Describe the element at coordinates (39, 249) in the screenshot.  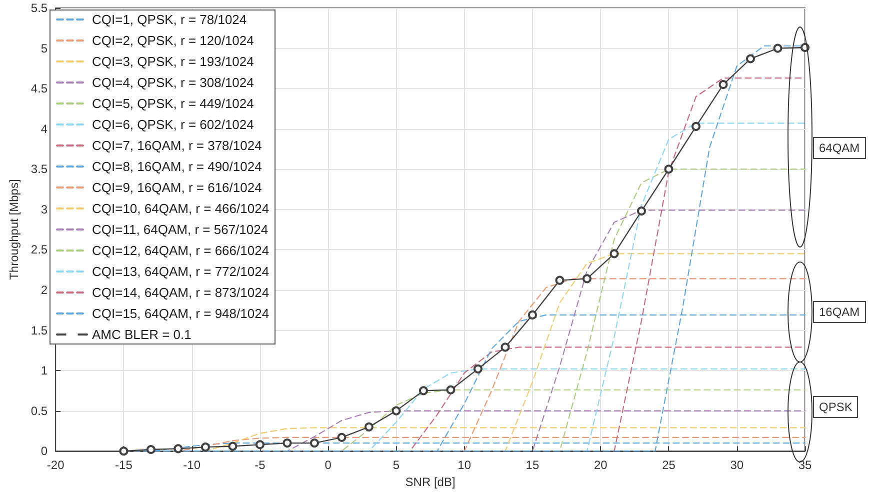
I see `y-tick-label: 2.5` at that location.